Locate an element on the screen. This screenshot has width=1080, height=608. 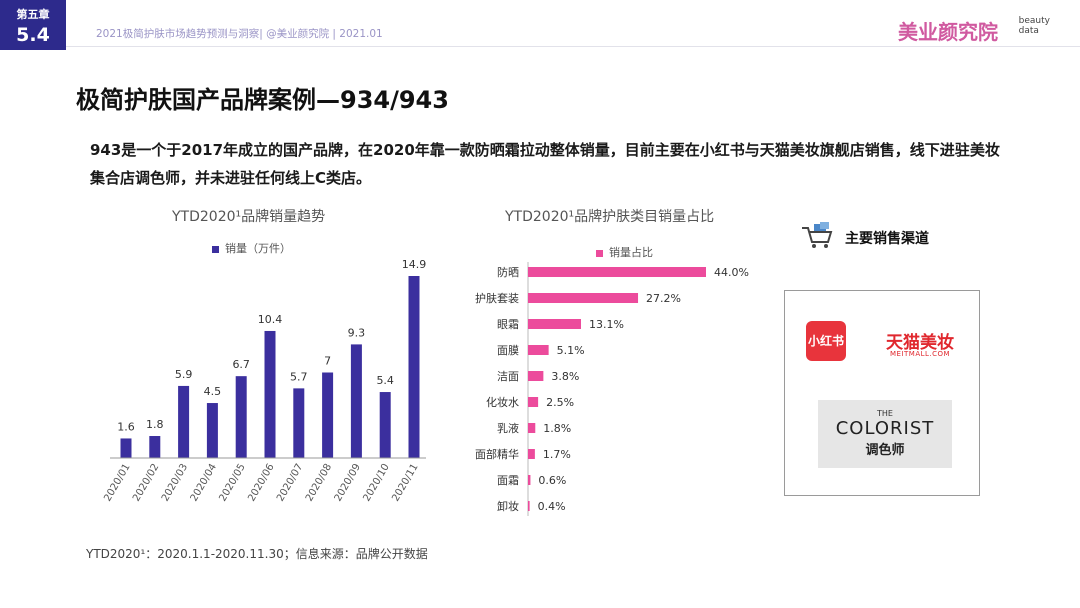
channel-box is located at coordinates (882, 393).